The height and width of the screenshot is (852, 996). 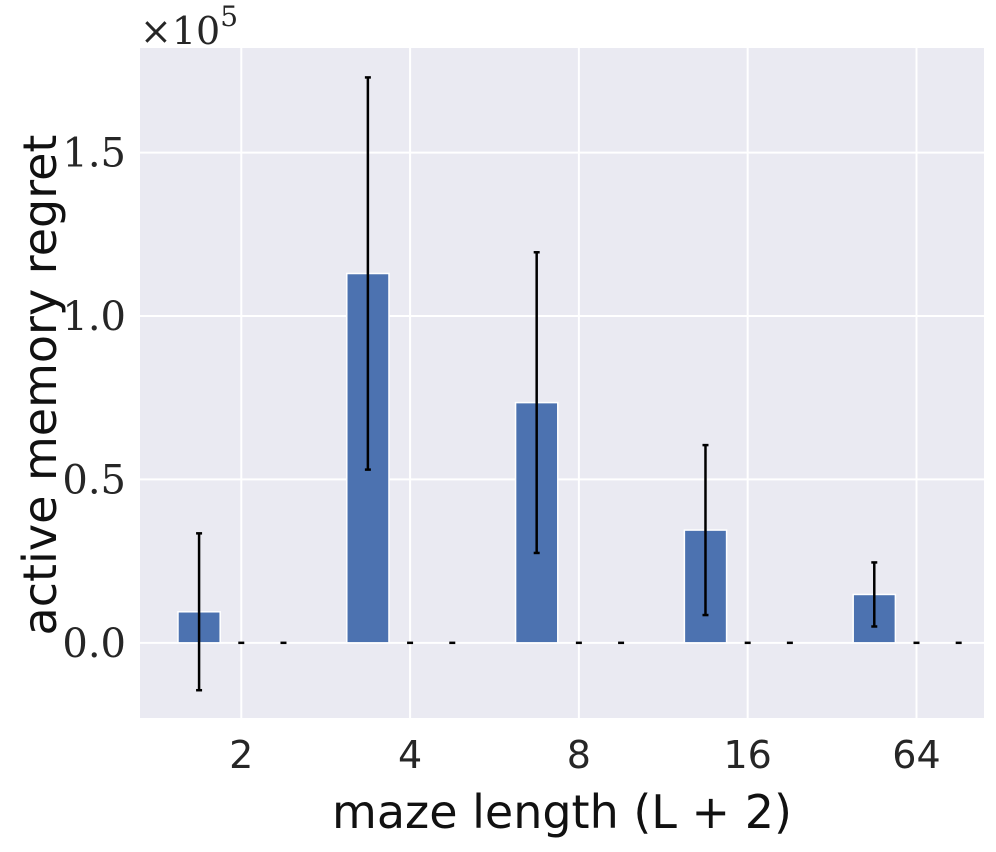 I want to click on y-tick-labels: 0.0 0.5 1.0 1.5, so click(x=94, y=399).